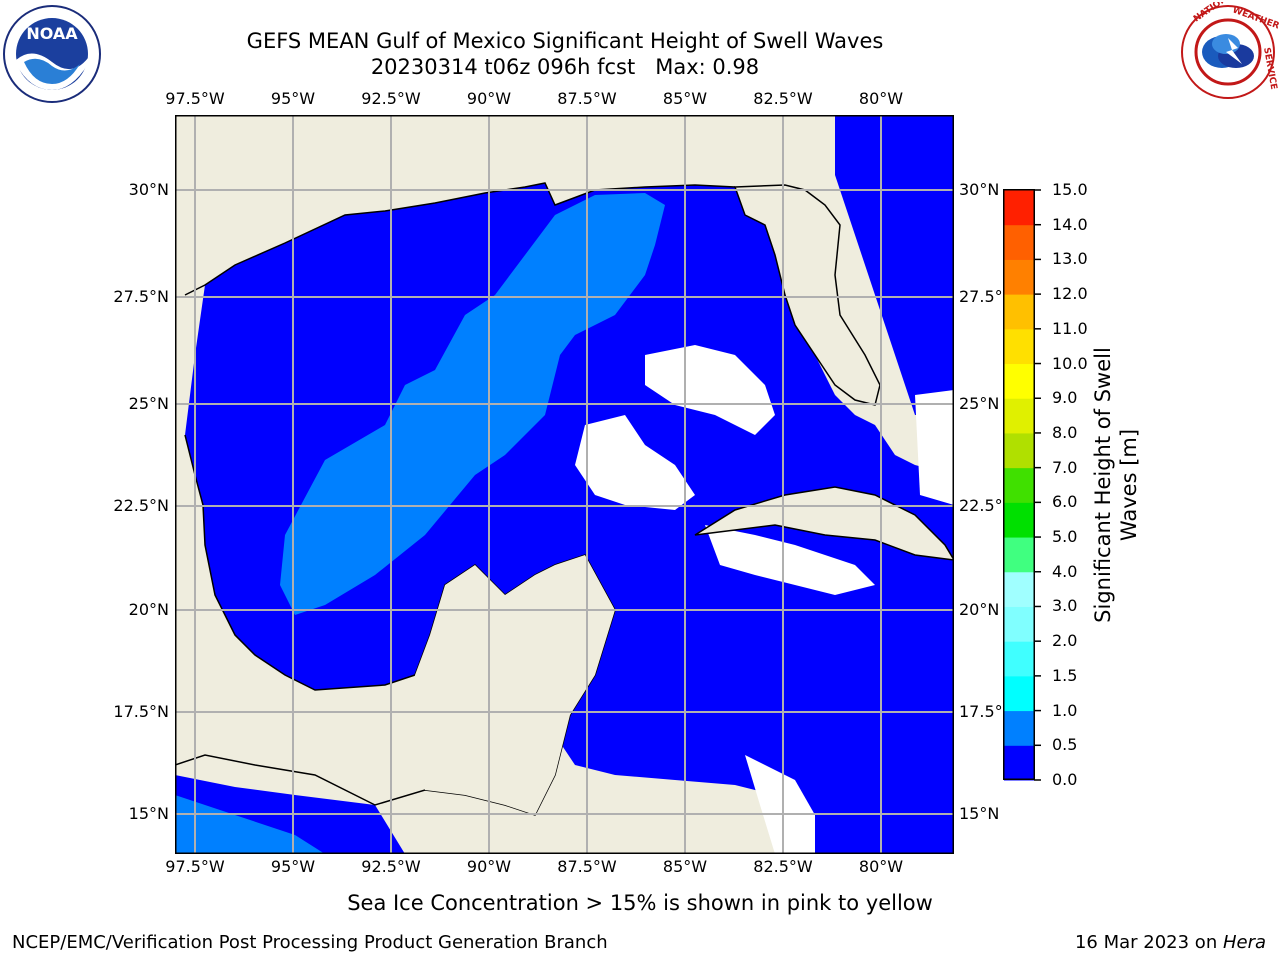  Describe the element at coordinates (195, 98) in the screenshot. I see `lon-label-top: 97.5°W` at that location.